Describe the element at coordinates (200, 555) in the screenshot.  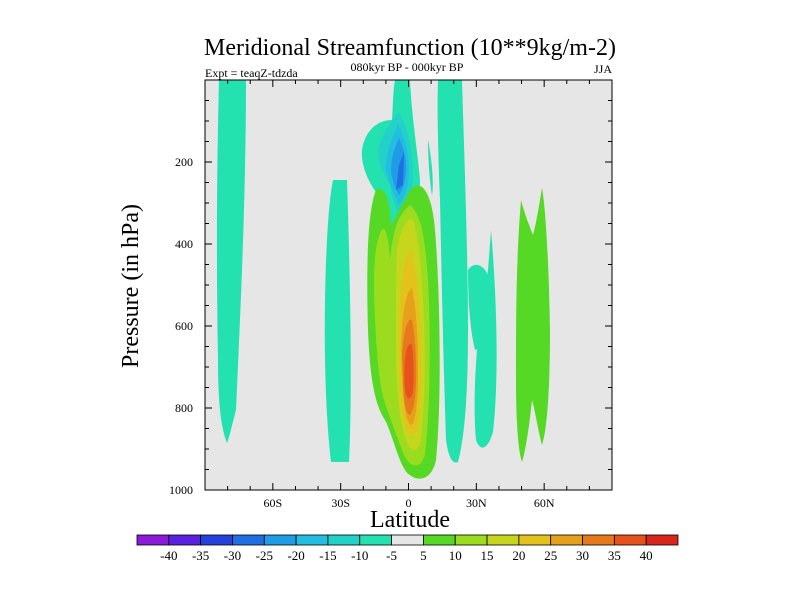
I see `colorbar-label: -35` at that location.